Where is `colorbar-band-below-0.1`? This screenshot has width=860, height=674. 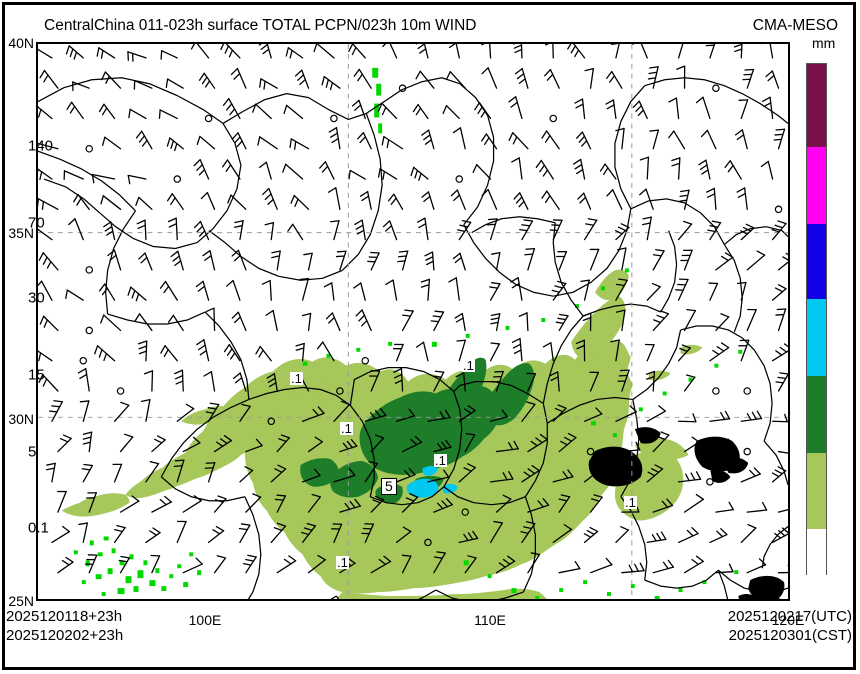 colorbar-band-below-0.1 is located at coordinates (816, 552).